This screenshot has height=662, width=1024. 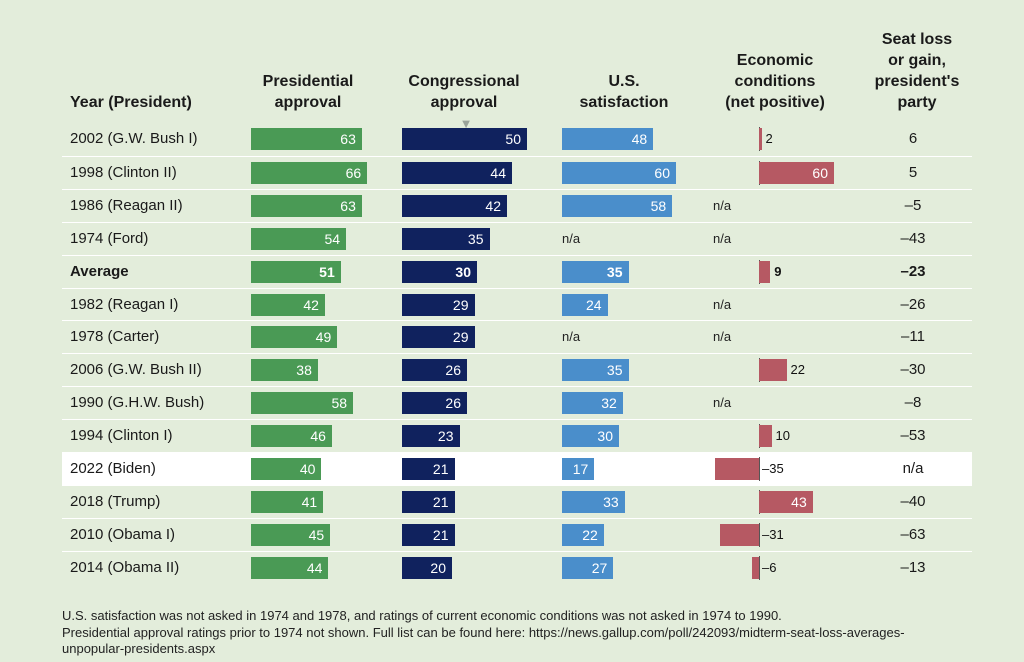 What do you see at coordinates (517, 501) in the screenshot?
I see `table-row: 2018 (Trump) 41 21 33 43 –40` at bounding box center [517, 501].